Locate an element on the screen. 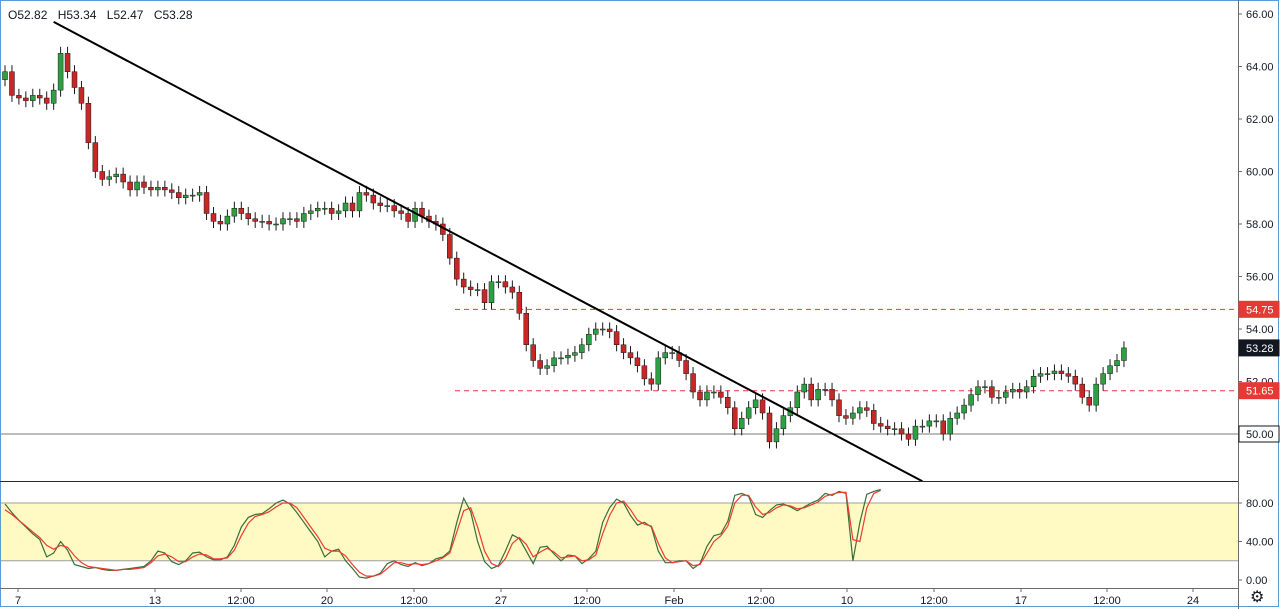  gear-icon: ⚙ is located at coordinates (1257, 597).